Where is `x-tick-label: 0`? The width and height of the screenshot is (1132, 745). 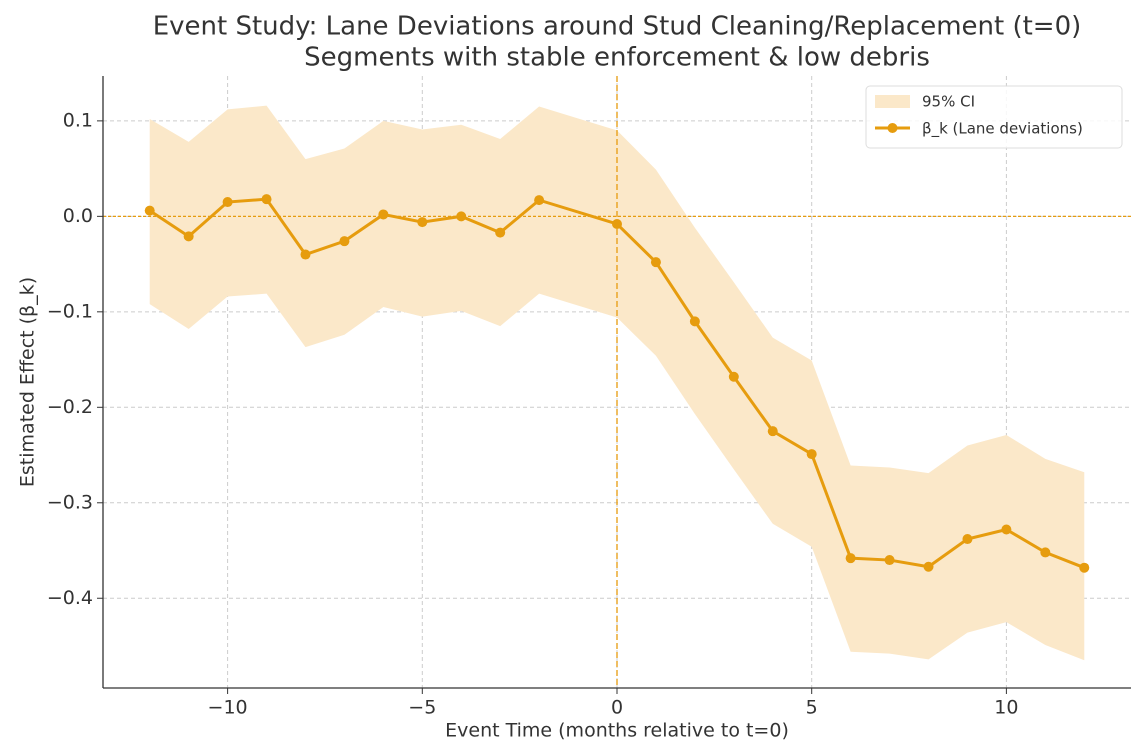 x-tick-label: 0 is located at coordinates (617, 708).